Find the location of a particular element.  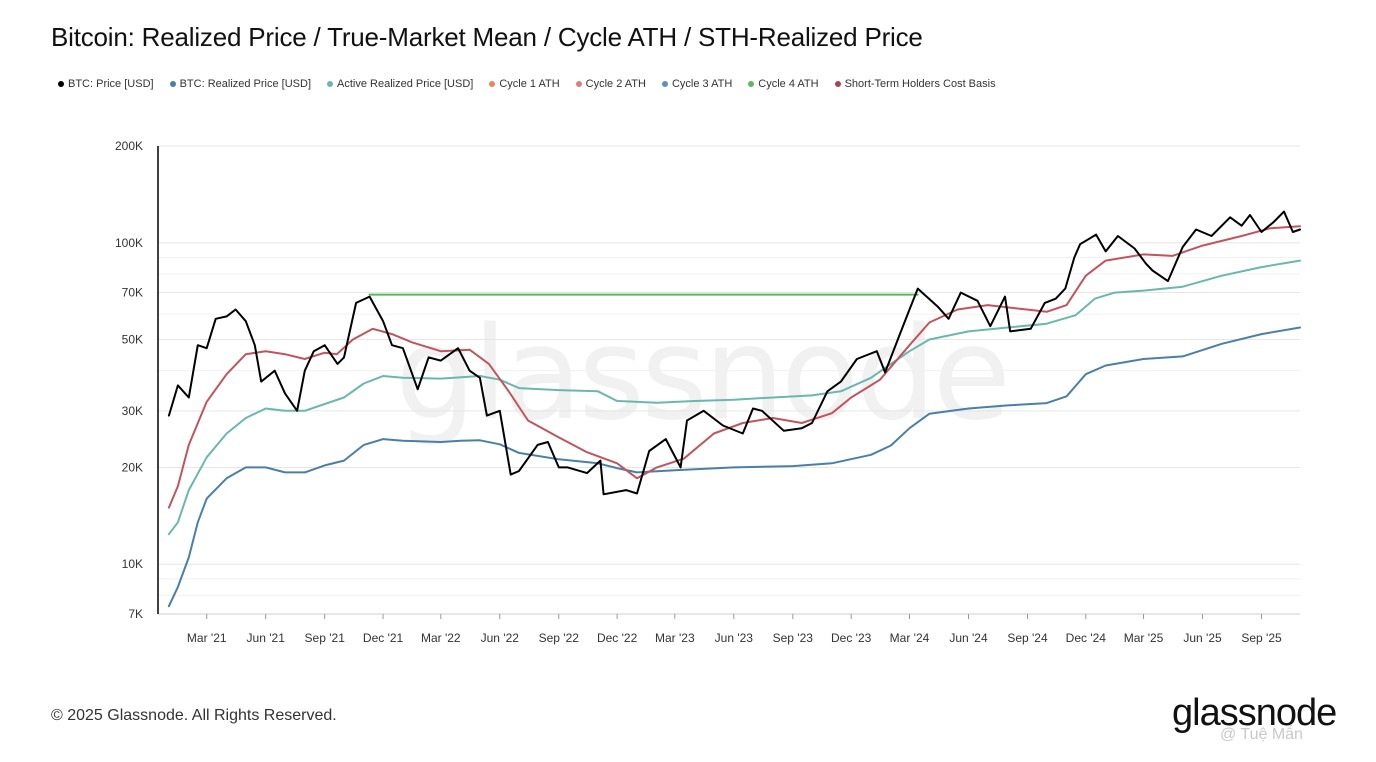

legend-item: Short-Term Holders Cost Basis is located at coordinates (915, 84).